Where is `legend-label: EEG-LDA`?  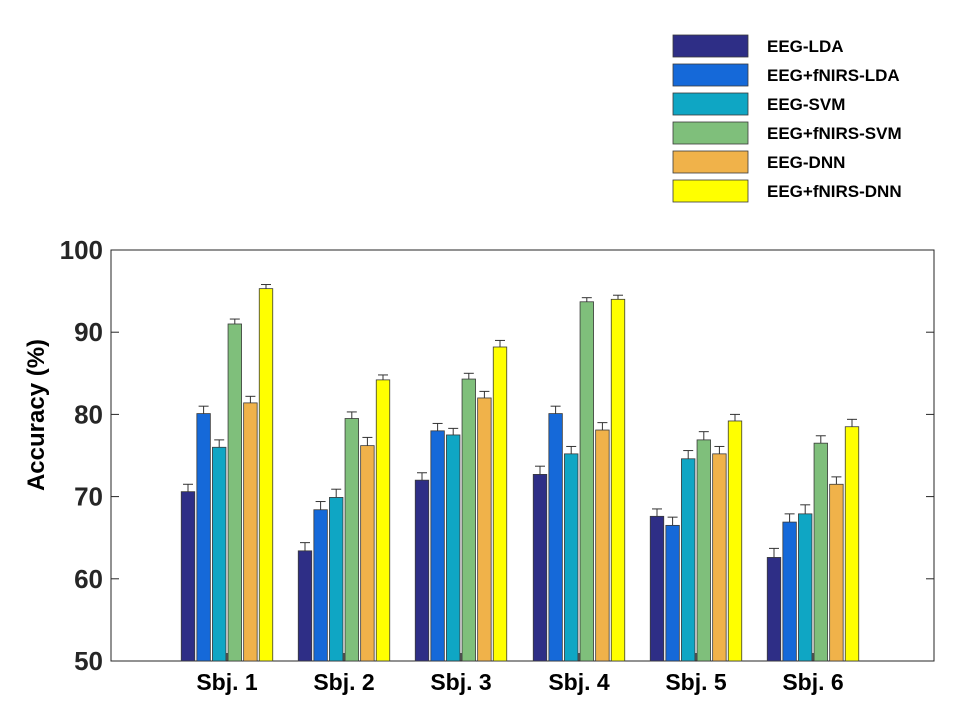
legend-label: EEG-LDA is located at coordinates (805, 46).